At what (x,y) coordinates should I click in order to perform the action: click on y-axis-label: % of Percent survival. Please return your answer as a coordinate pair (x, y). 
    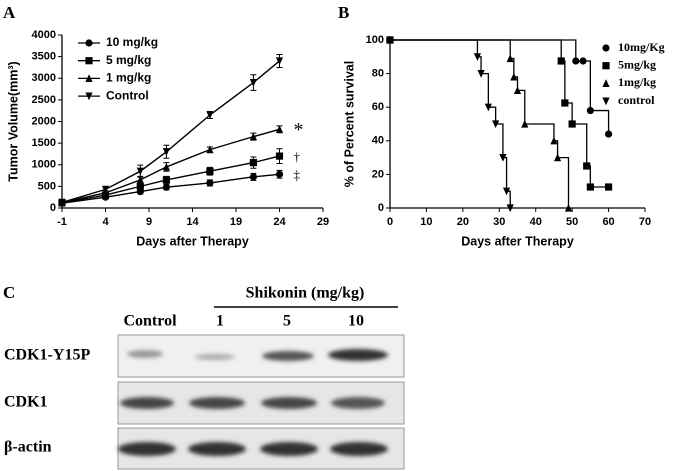
    Looking at the image, I should click on (349, 124).